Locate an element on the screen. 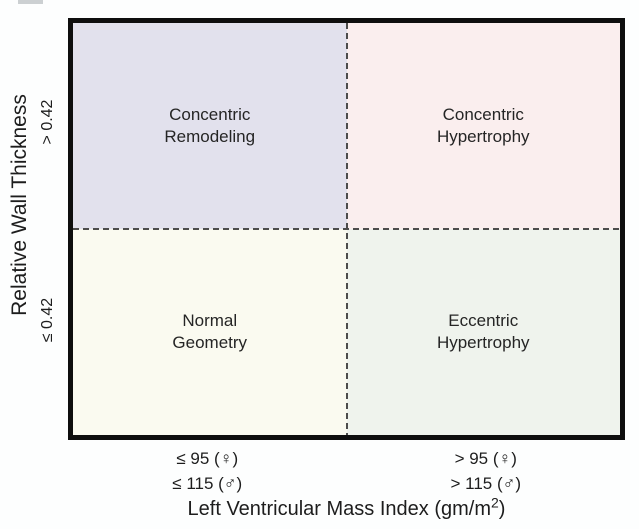 This screenshot has height=529, width=639. x-axis-title-text: Left Ventricular Mass Index (gm/m is located at coordinates (339, 509).